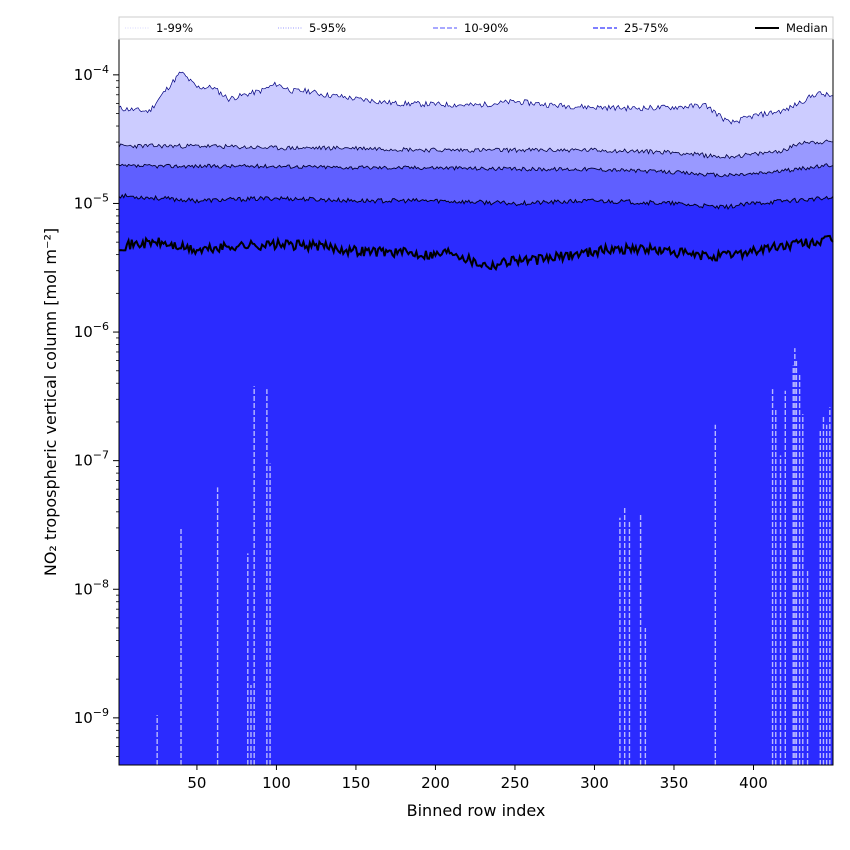 The width and height of the screenshot is (850, 850). What do you see at coordinates (515, 783) in the screenshot?
I see `x-tick-label: 250` at bounding box center [515, 783].